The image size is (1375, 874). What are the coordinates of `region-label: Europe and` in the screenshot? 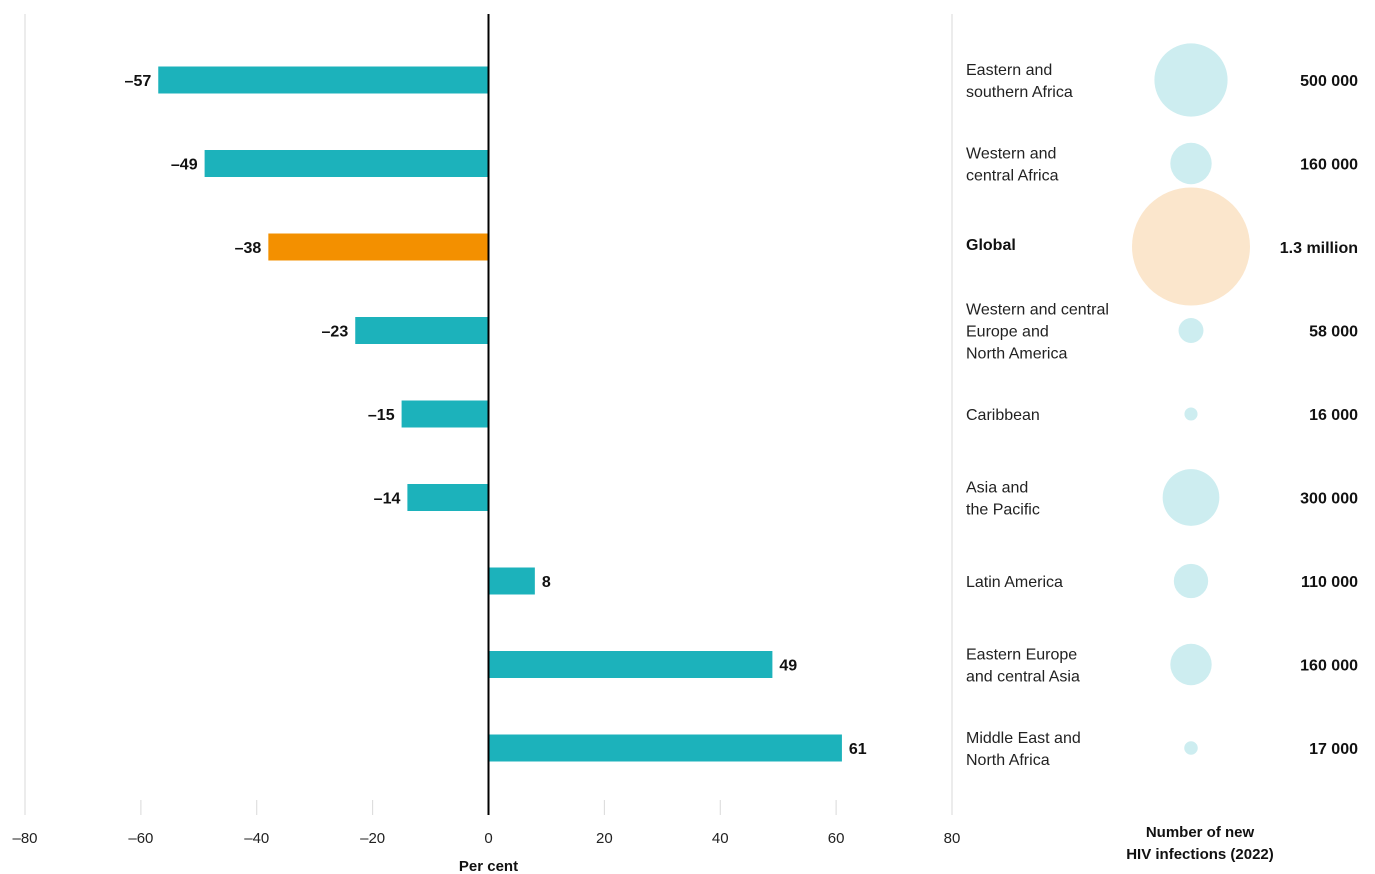 It's located at (1007, 332).